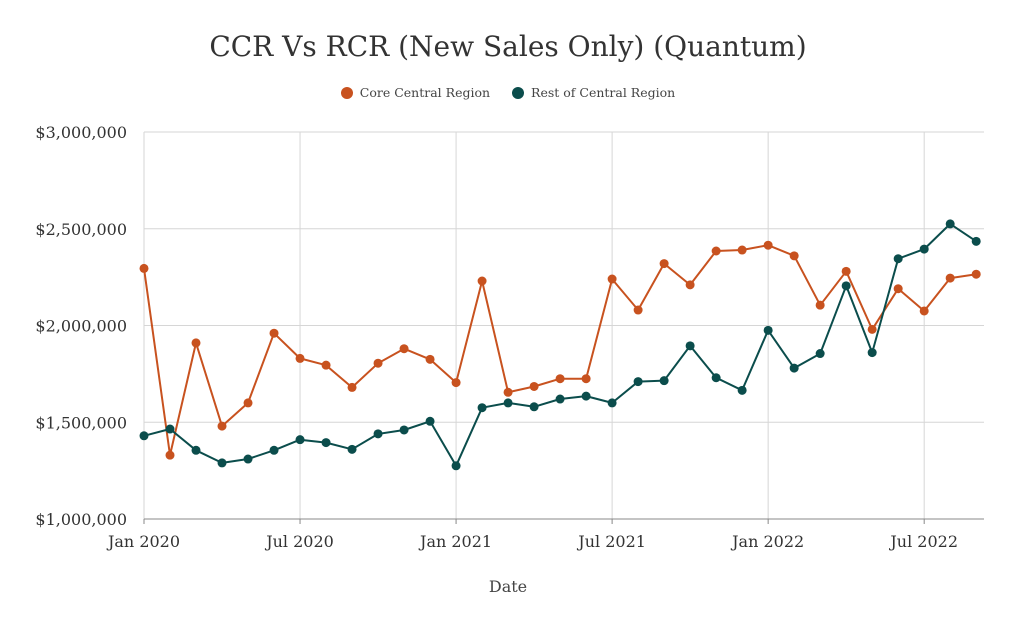  Describe the element at coordinates (81, 326) in the screenshot. I see `y-tick-label: $2,000,000` at that location.